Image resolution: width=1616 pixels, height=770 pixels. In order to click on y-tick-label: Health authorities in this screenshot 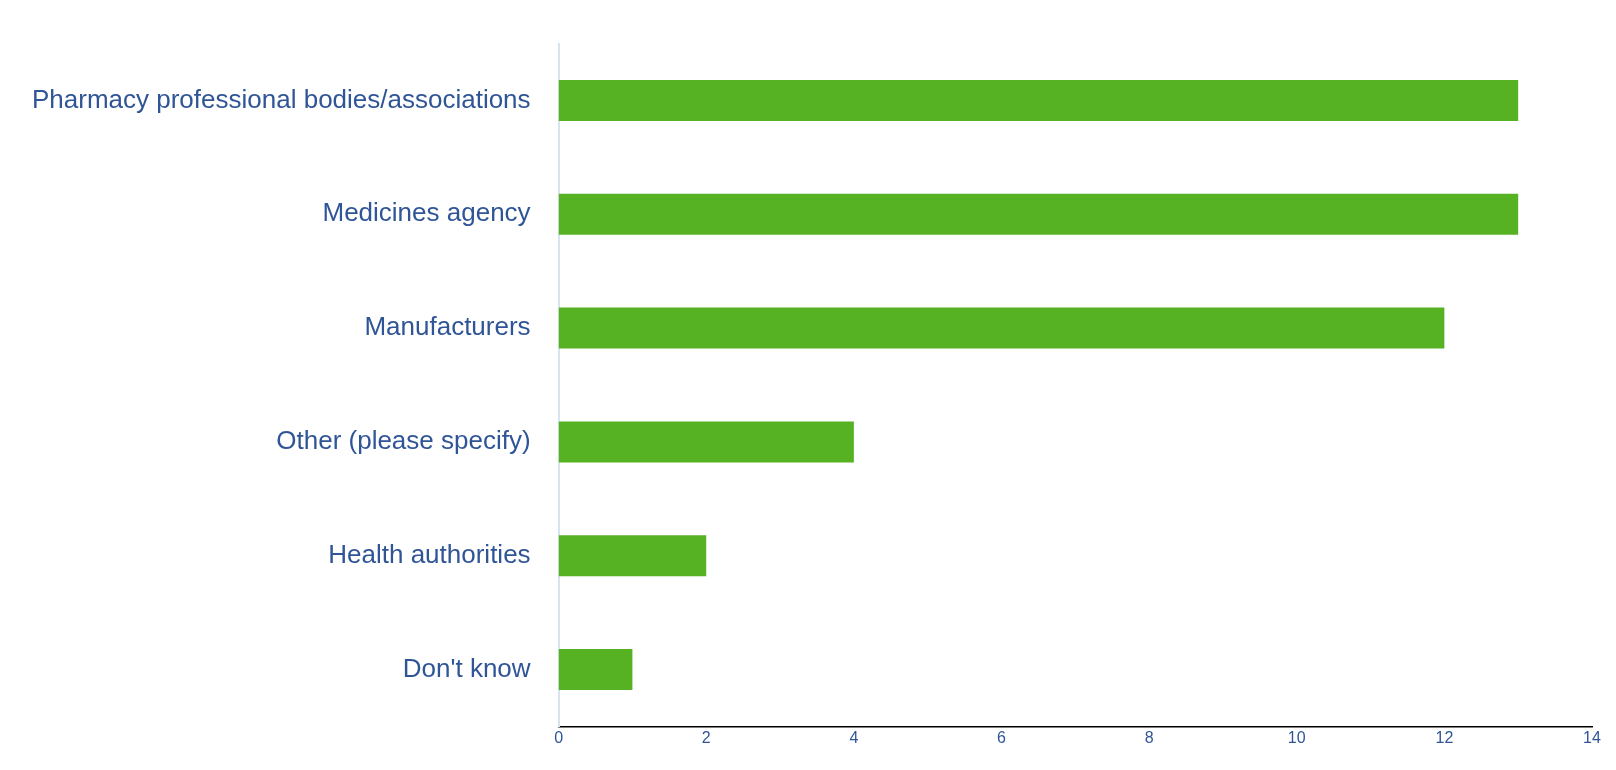, I will do `click(429, 553)`.